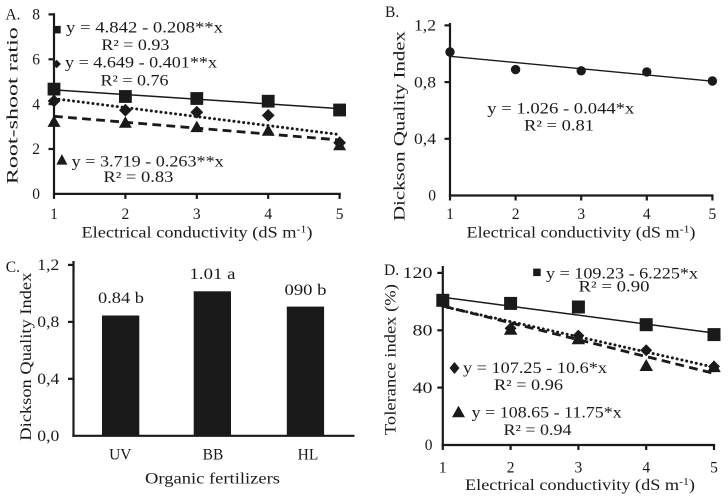 This screenshot has height=503, width=728. Describe the element at coordinates (12, 14) in the screenshot. I see `svg-text: A.` at that location.